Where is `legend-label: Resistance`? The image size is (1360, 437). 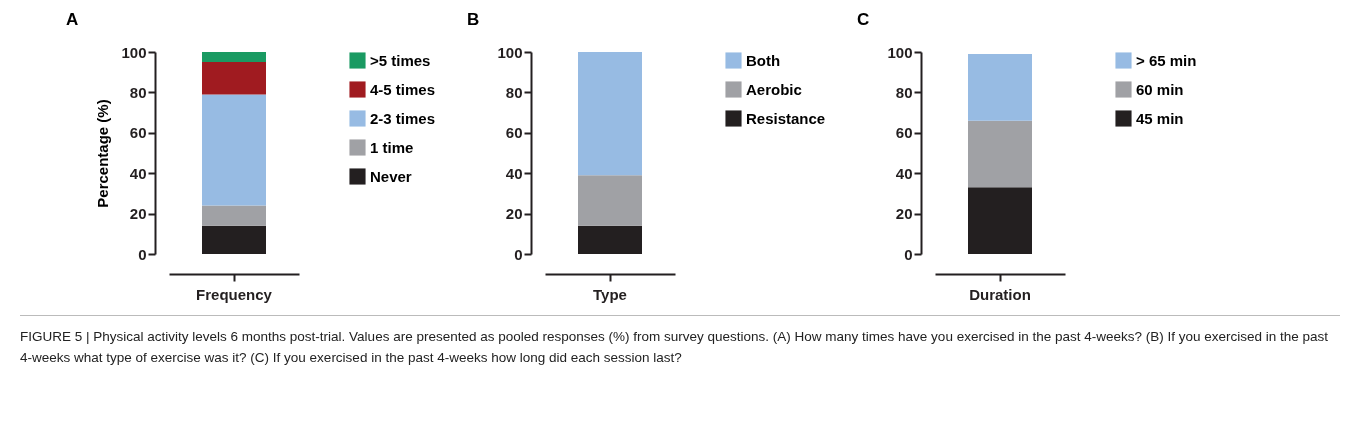
legend-label: Resistance is located at coordinates (786, 118).